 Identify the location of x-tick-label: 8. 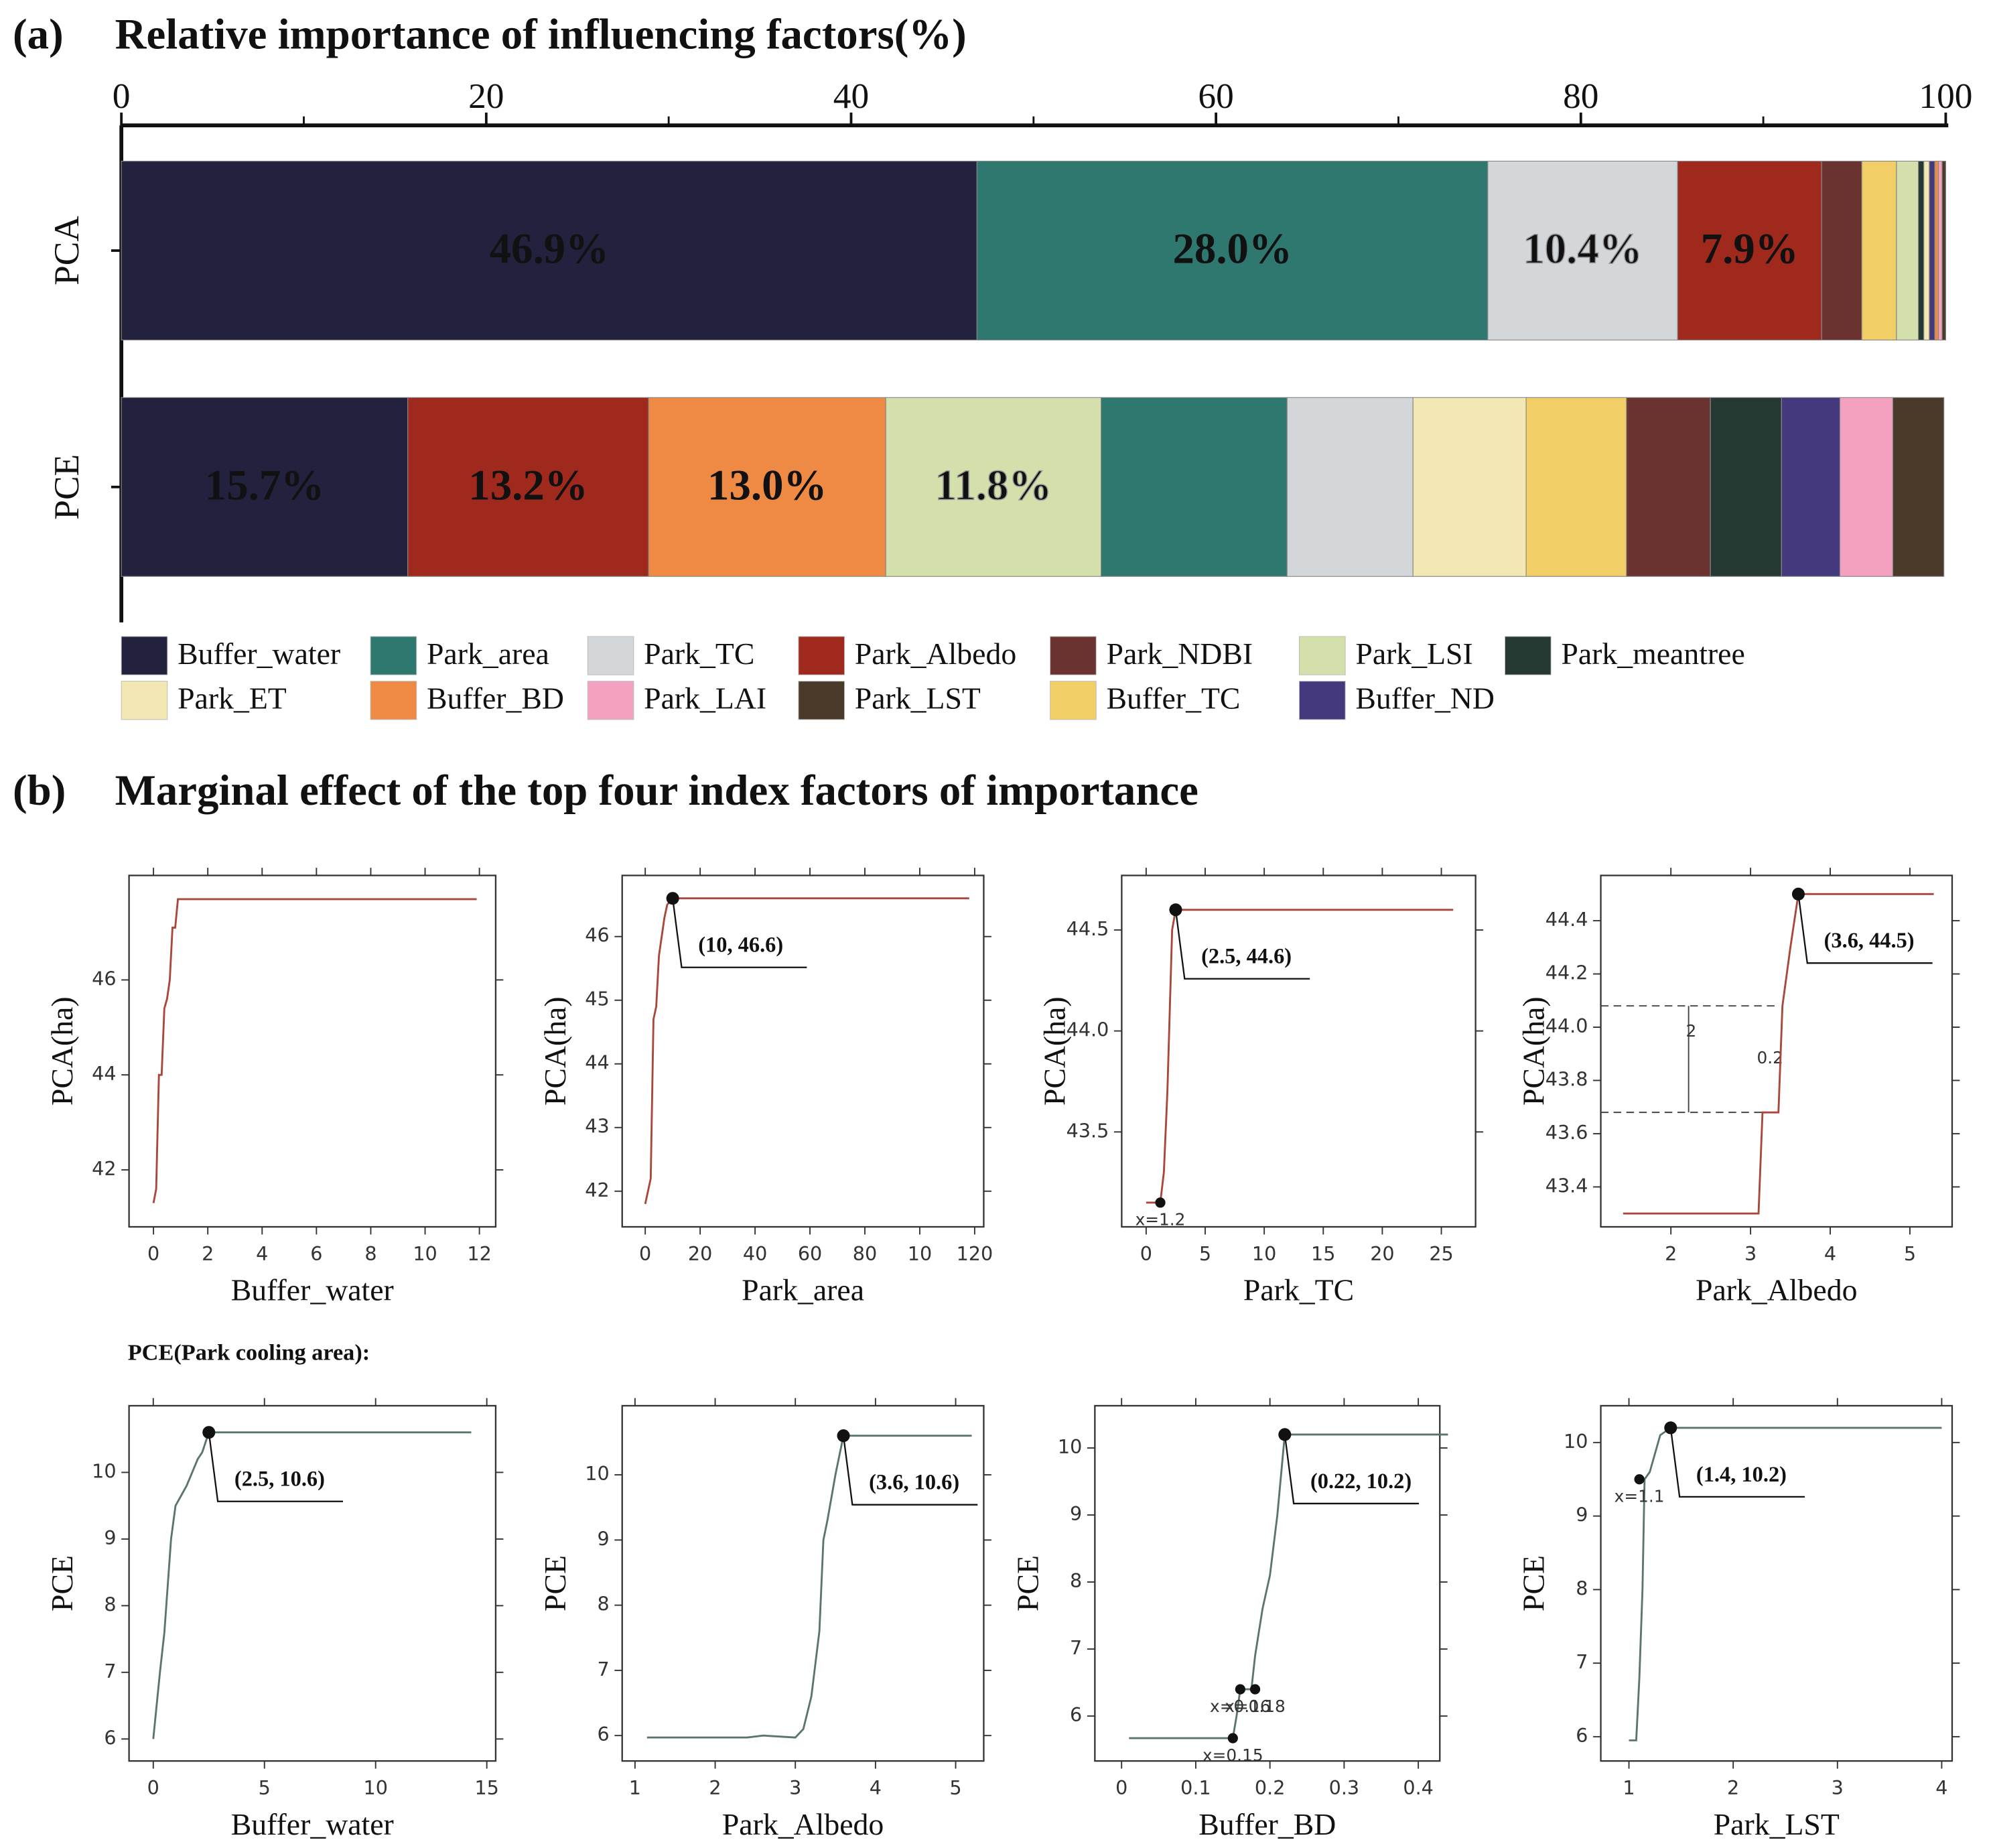
(370, 1253).